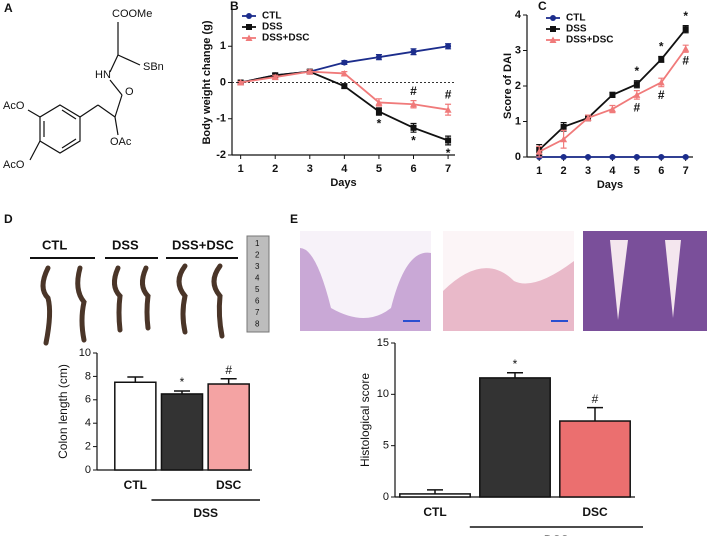 The width and height of the screenshot is (709, 536). What do you see at coordinates (223, 46) in the screenshot?
I see `y-tick-label: 1` at bounding box center [223, 46].